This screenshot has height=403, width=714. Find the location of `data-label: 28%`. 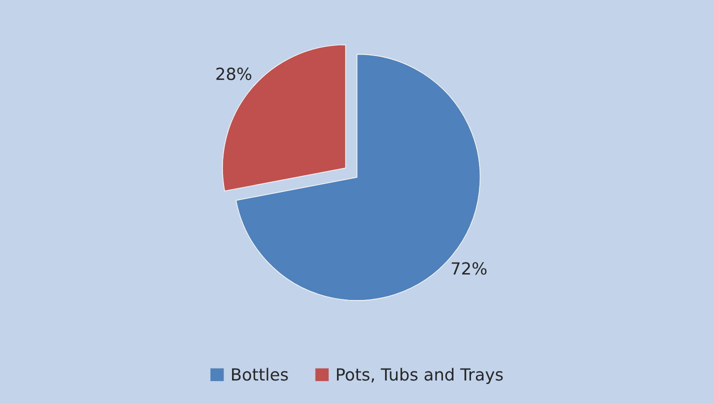

data-label: 28% is located at coordinates (234, 74).